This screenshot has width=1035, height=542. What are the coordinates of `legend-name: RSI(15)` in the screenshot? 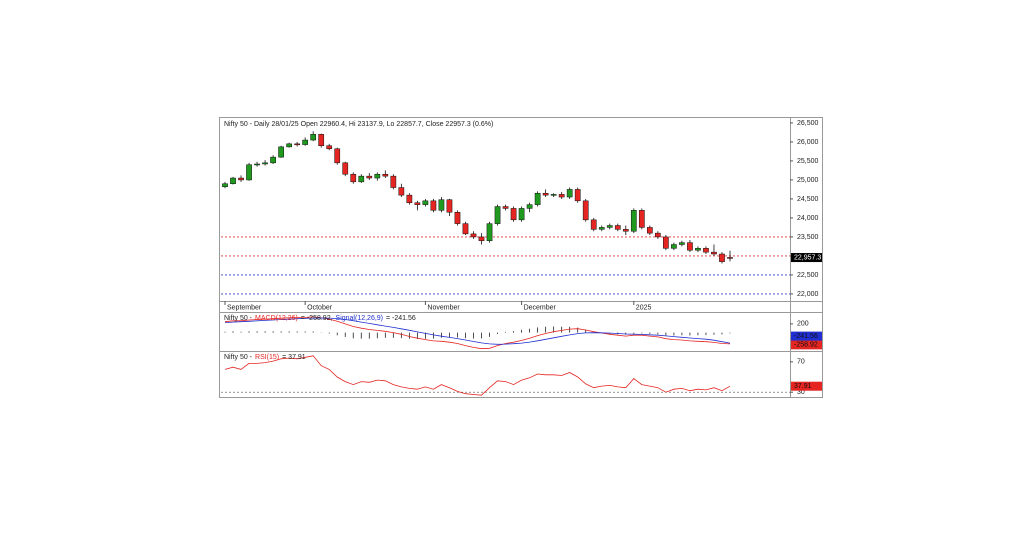 It's located at (267, 357).